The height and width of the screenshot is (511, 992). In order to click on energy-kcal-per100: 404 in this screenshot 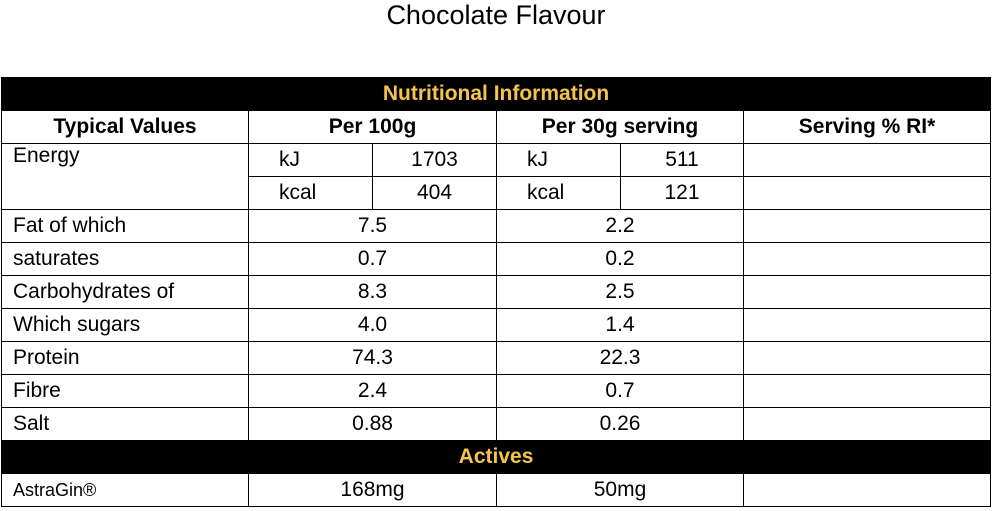, I will do `click(434, 193)`.